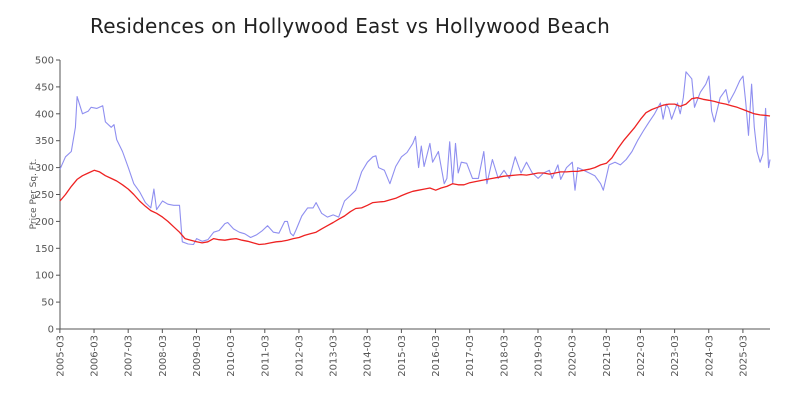 The width and height of the screenshot is (800, 400). I want to click on y-tick-label: 350, so click(44, 141).